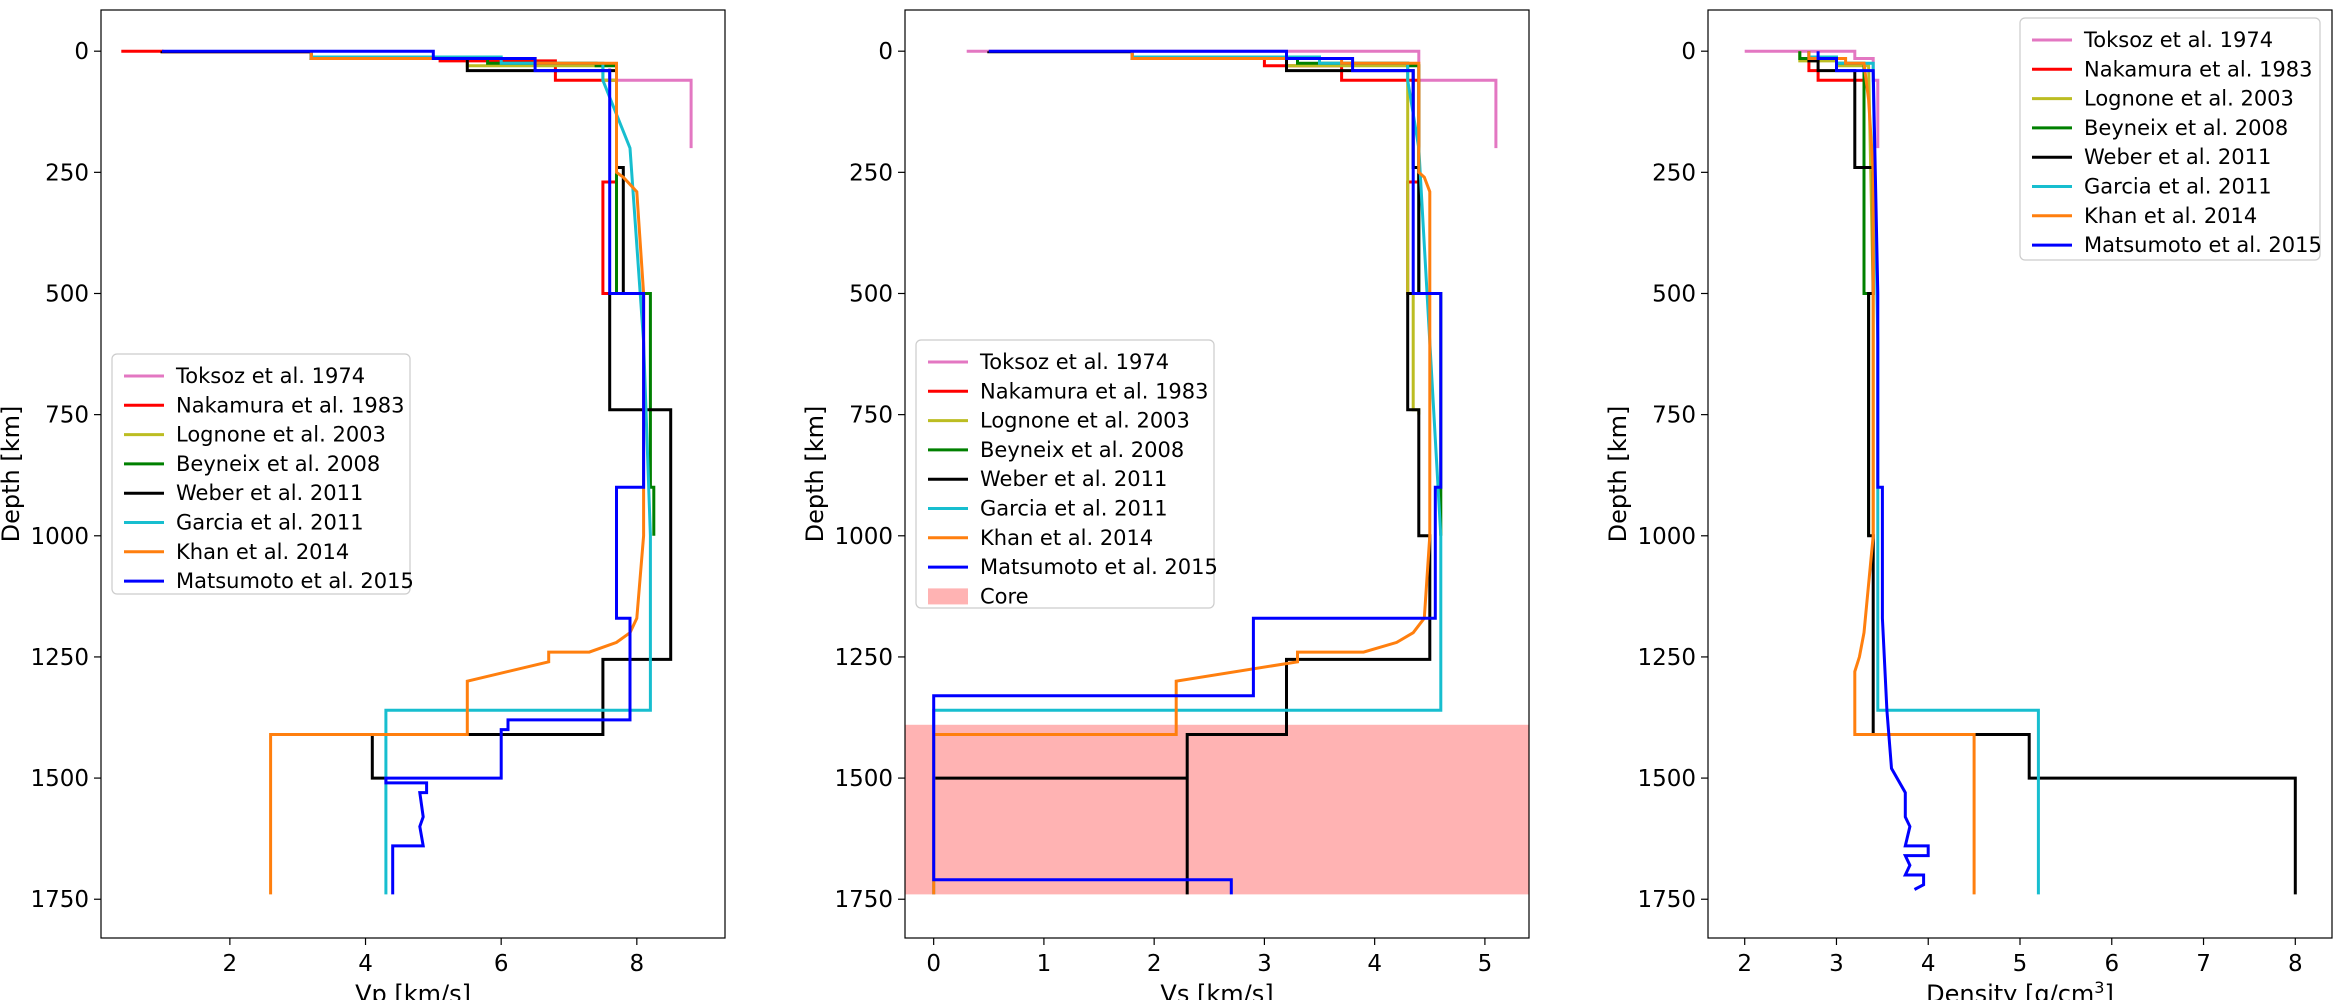 The height and width of the screenshot is (1000, 2336). I want to click on x-axis-label: Density [g/cm3], so click(2020, 989).